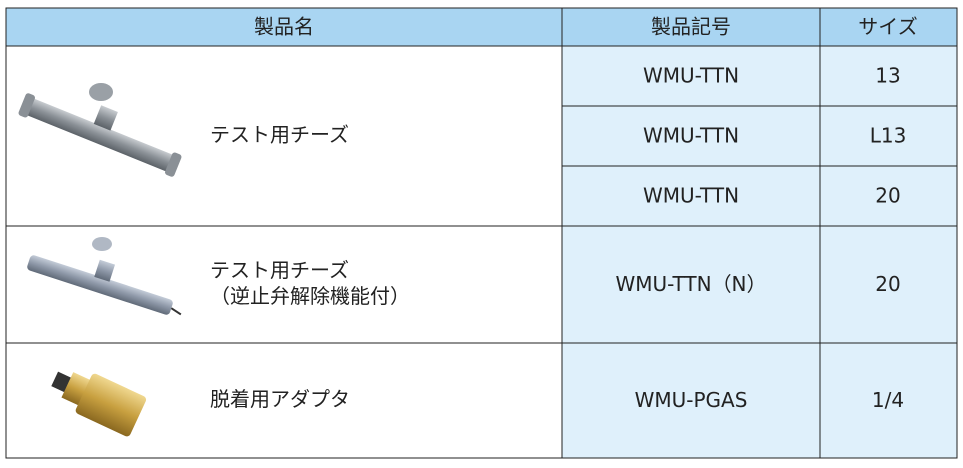 The width and height of the screenshot is (963, 468). I want to click on product-code: WMU-PGAS, so click(691, 400).